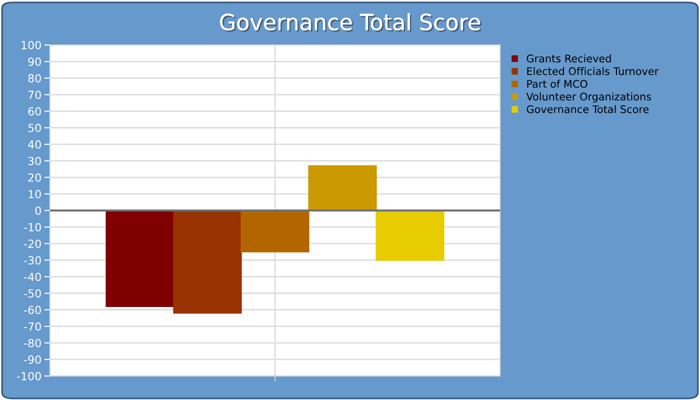 The height and width of the screenshot is (400, 700). What do you see at coordinates (32, 359) in the screenshot?
I see `y-tick-label: -90` at bounding box center [32, 359].